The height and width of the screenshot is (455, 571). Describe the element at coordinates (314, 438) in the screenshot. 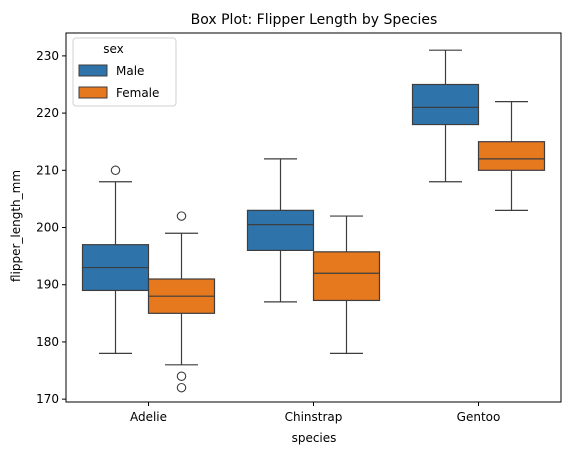

I see `x-axis-title: species` at that location.